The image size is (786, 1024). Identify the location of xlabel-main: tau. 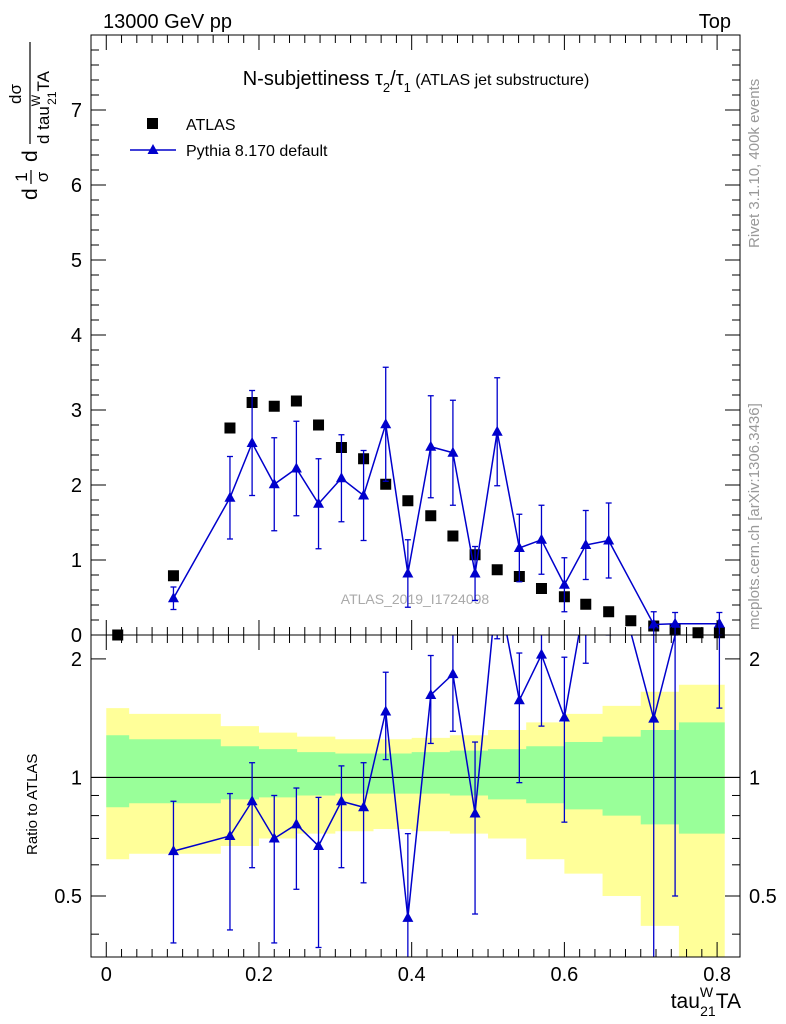
(685, 1001).